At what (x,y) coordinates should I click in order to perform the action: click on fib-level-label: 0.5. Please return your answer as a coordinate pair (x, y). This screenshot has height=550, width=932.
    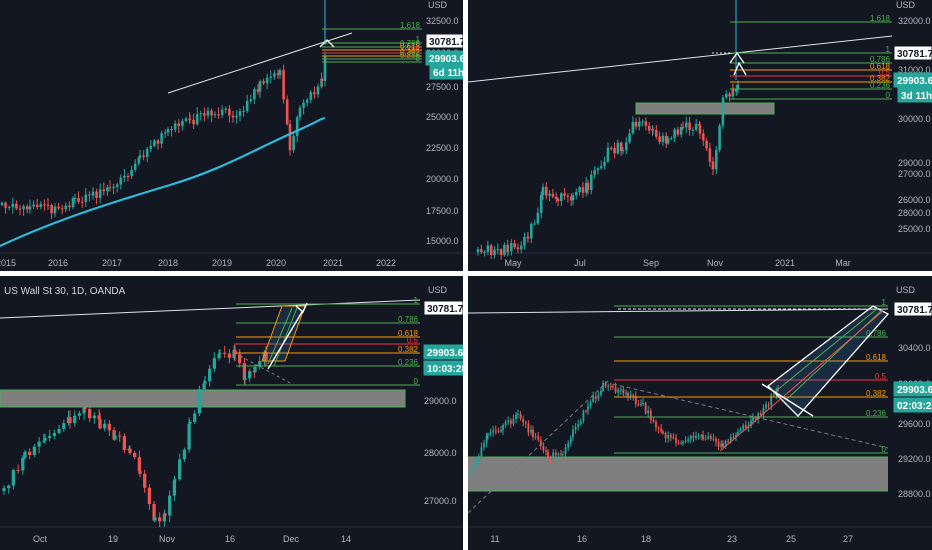
    Looking at the image, I should click on (881, 376).